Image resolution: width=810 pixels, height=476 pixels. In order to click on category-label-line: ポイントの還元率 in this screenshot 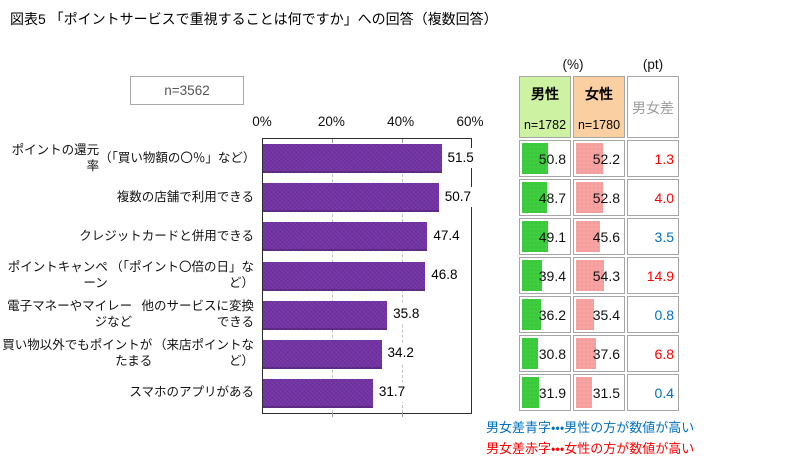, I will do `click(55, 157)`.